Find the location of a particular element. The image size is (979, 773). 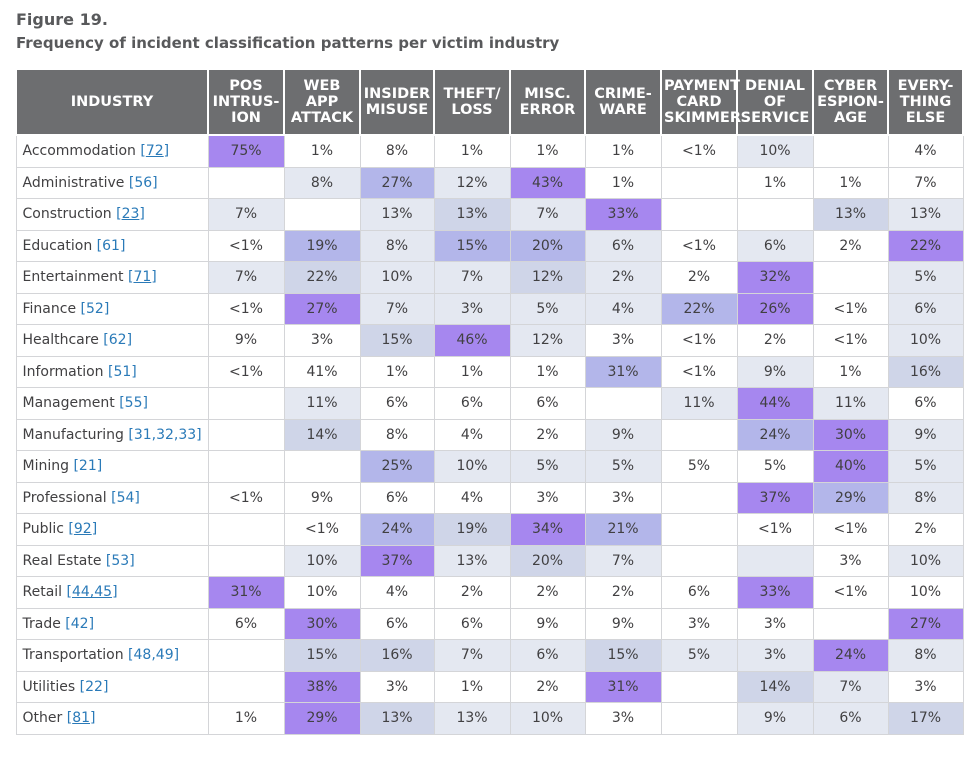

naics-code-link: 71 is located at coordinates (142, 277).